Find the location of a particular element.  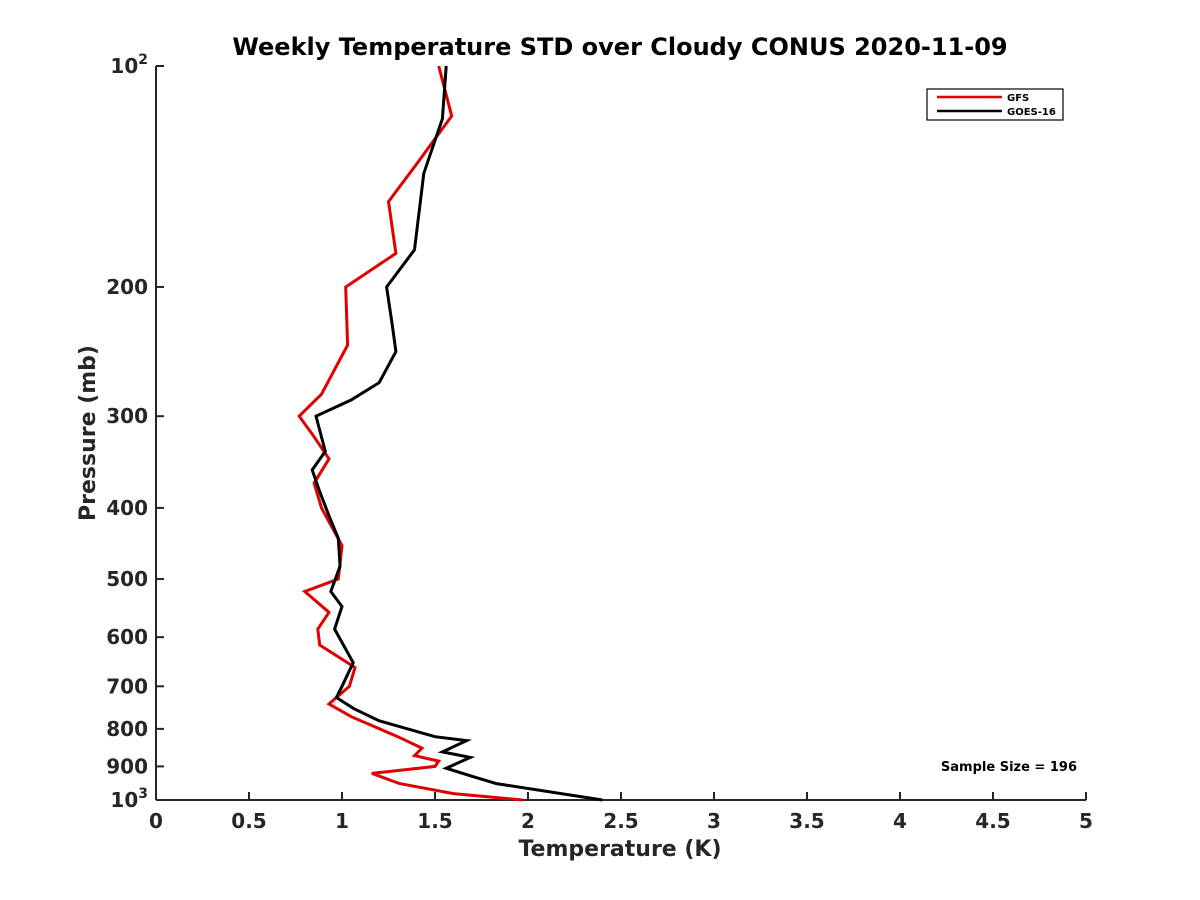

y-tick-label: 700 is located at coordinates (127, 686).